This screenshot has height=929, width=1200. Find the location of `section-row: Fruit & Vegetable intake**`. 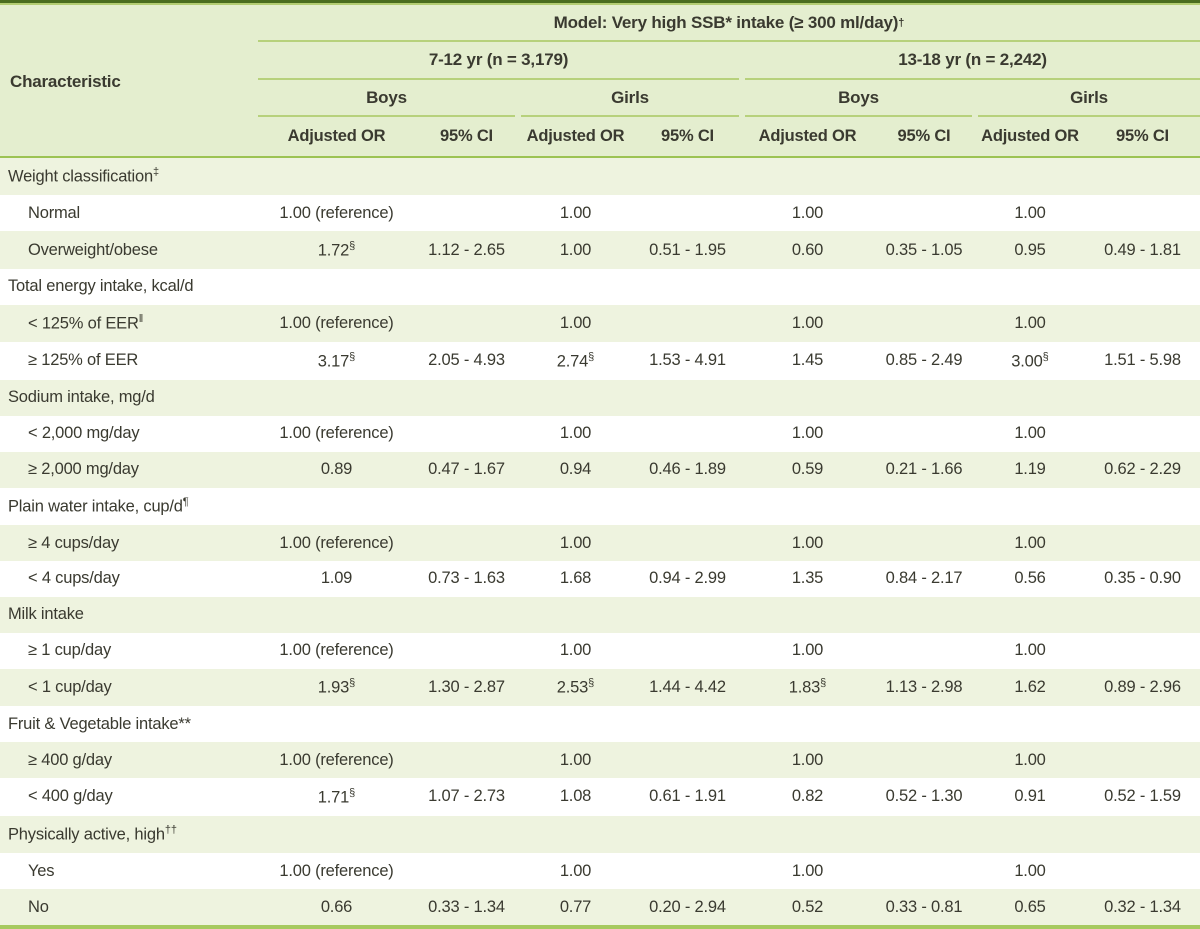

section-row: Fruit & Vegetable intake** is located at coordinates (600, 724).